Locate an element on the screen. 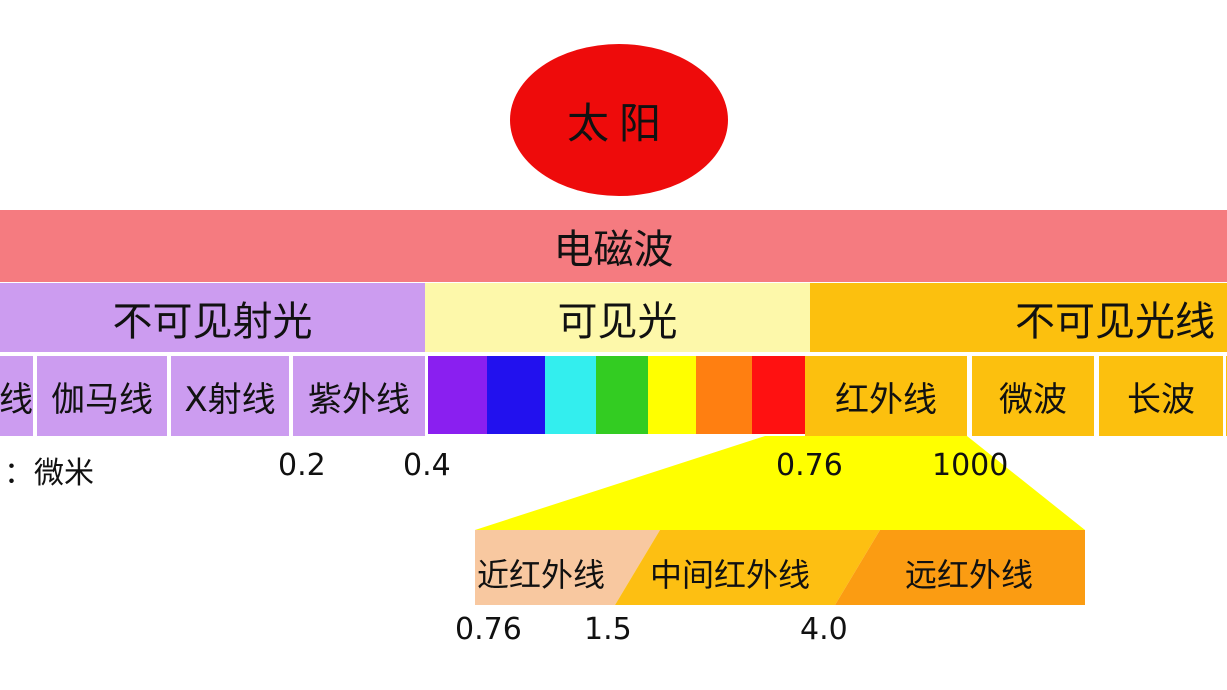 This screenshot has width=1227, height=690. invisible-rays-label: 不可见射光 is located at coordinates (212, 321).